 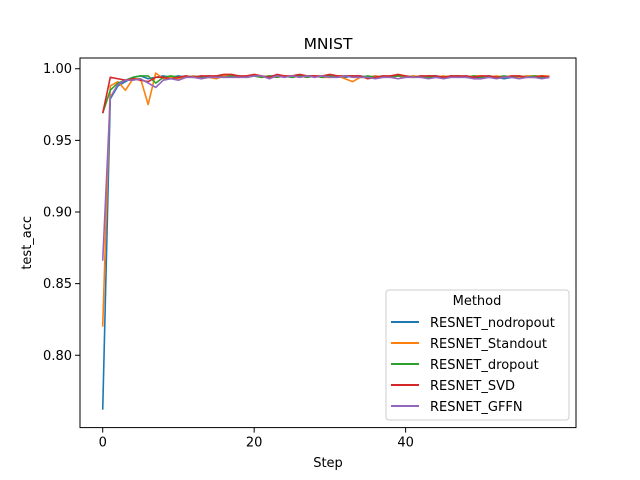 I want to click on legend-label-standout: RESNET_Standout, so click(x=488, y=344).